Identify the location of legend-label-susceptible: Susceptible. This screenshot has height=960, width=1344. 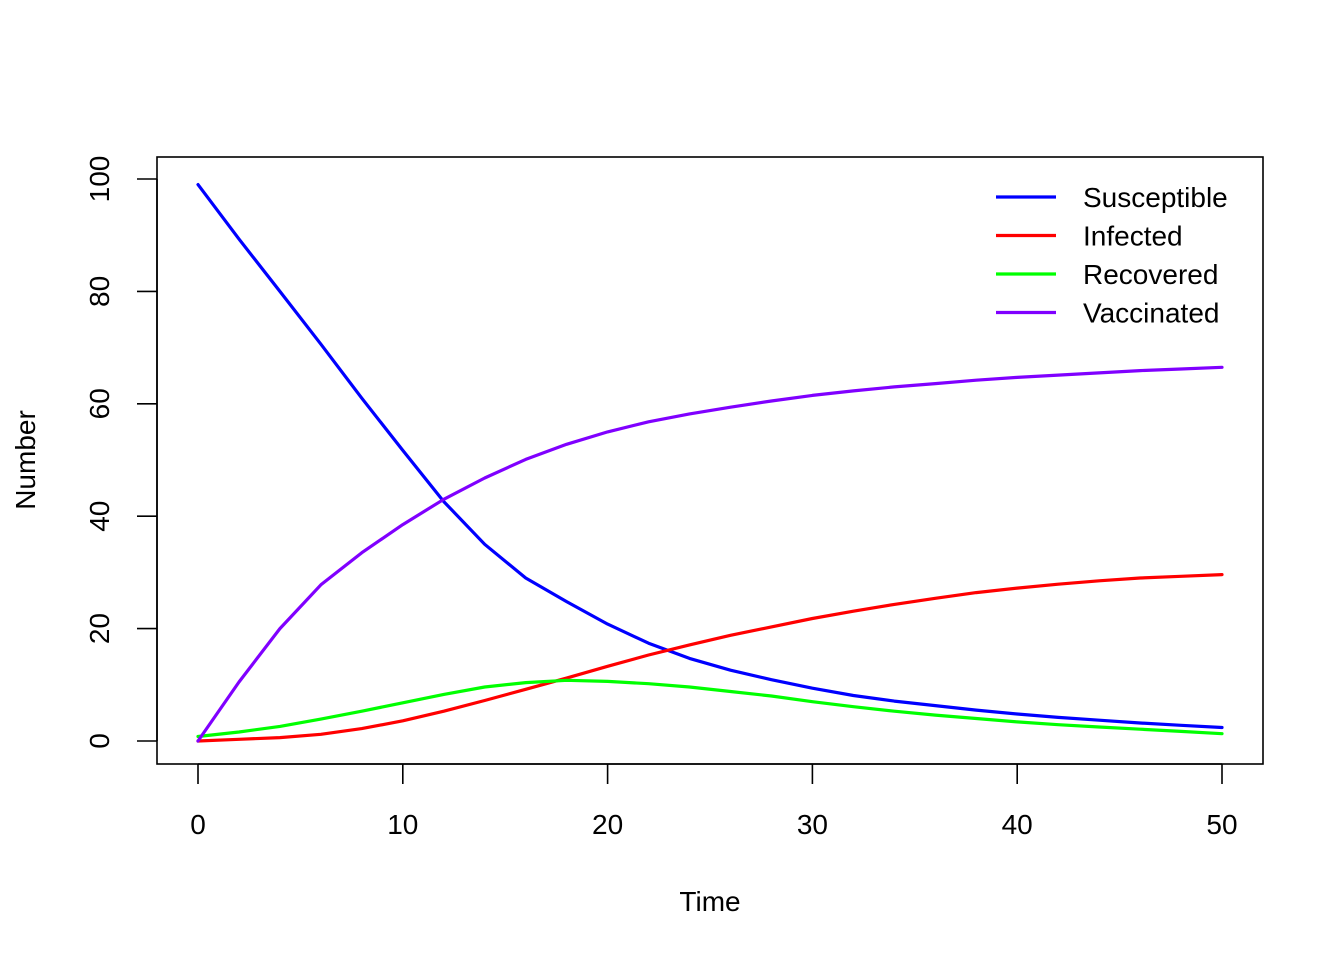
(1155, 197).